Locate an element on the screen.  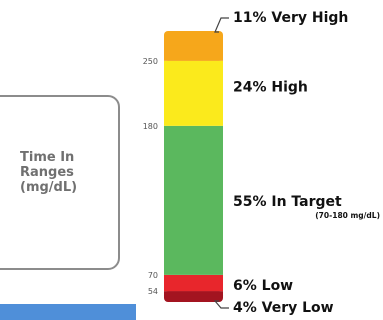
segment-label-in-target: 55% In Target is located at coordinates (287, 202).